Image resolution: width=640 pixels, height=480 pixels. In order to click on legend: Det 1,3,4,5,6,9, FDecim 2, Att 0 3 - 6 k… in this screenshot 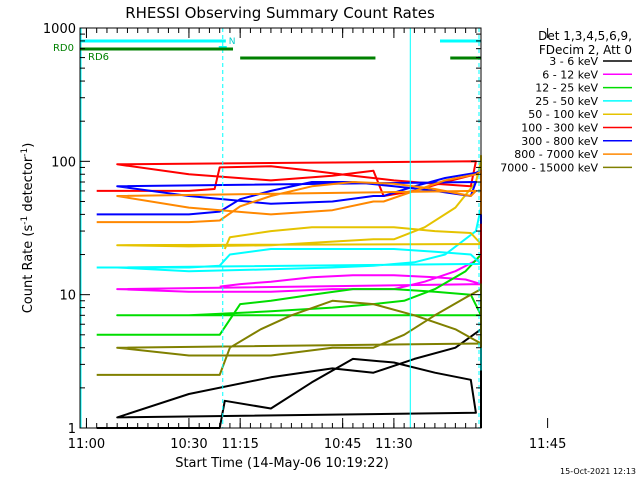, I will do `click(566, 101)`.